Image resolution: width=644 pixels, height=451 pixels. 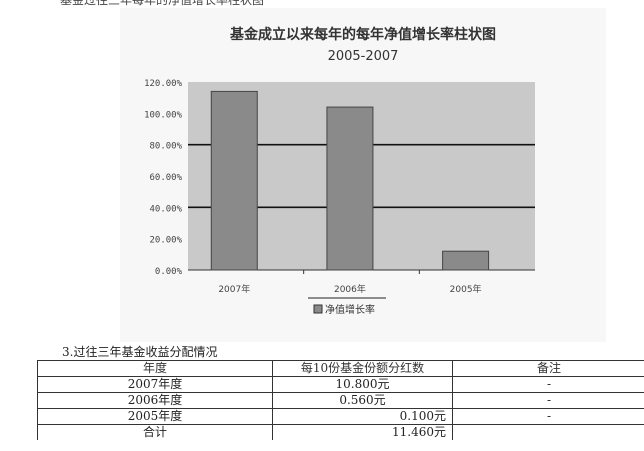 I want to click on cell-note, so click(x=548, y=432).